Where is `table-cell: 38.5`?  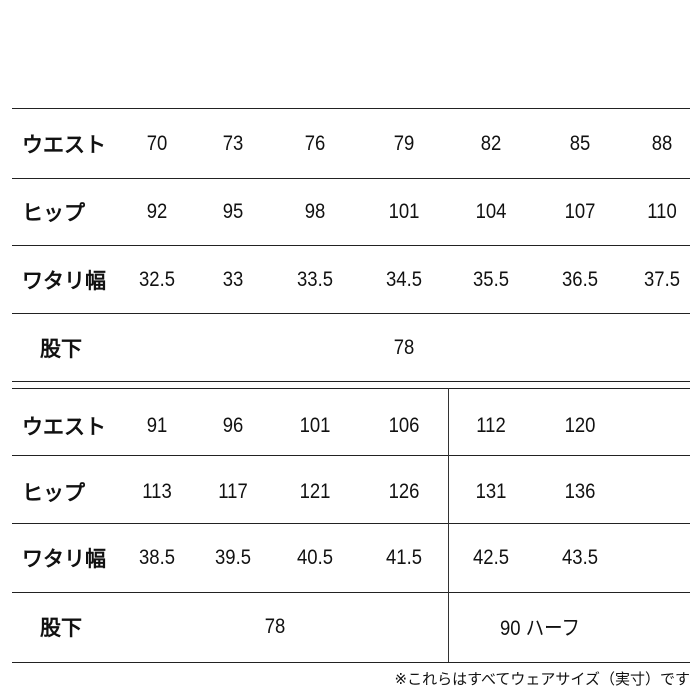 table-cell: 38.5 is located at coordinates (157, 557).